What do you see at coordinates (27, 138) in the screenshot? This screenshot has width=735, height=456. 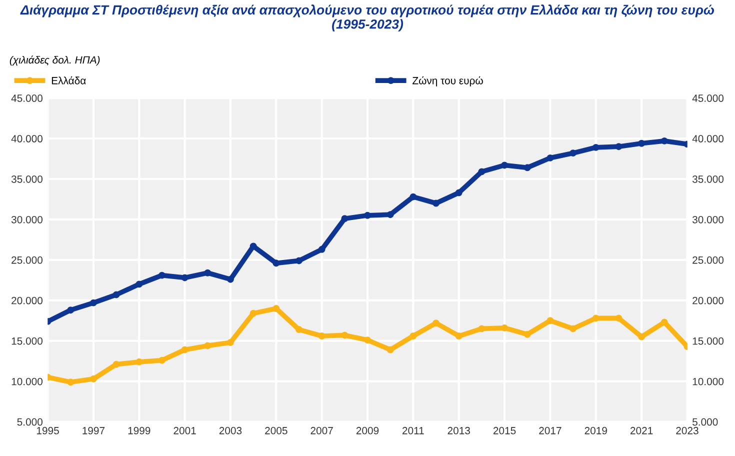 I see `y-tick-label: 40.000` at bounding box center [27, 138].